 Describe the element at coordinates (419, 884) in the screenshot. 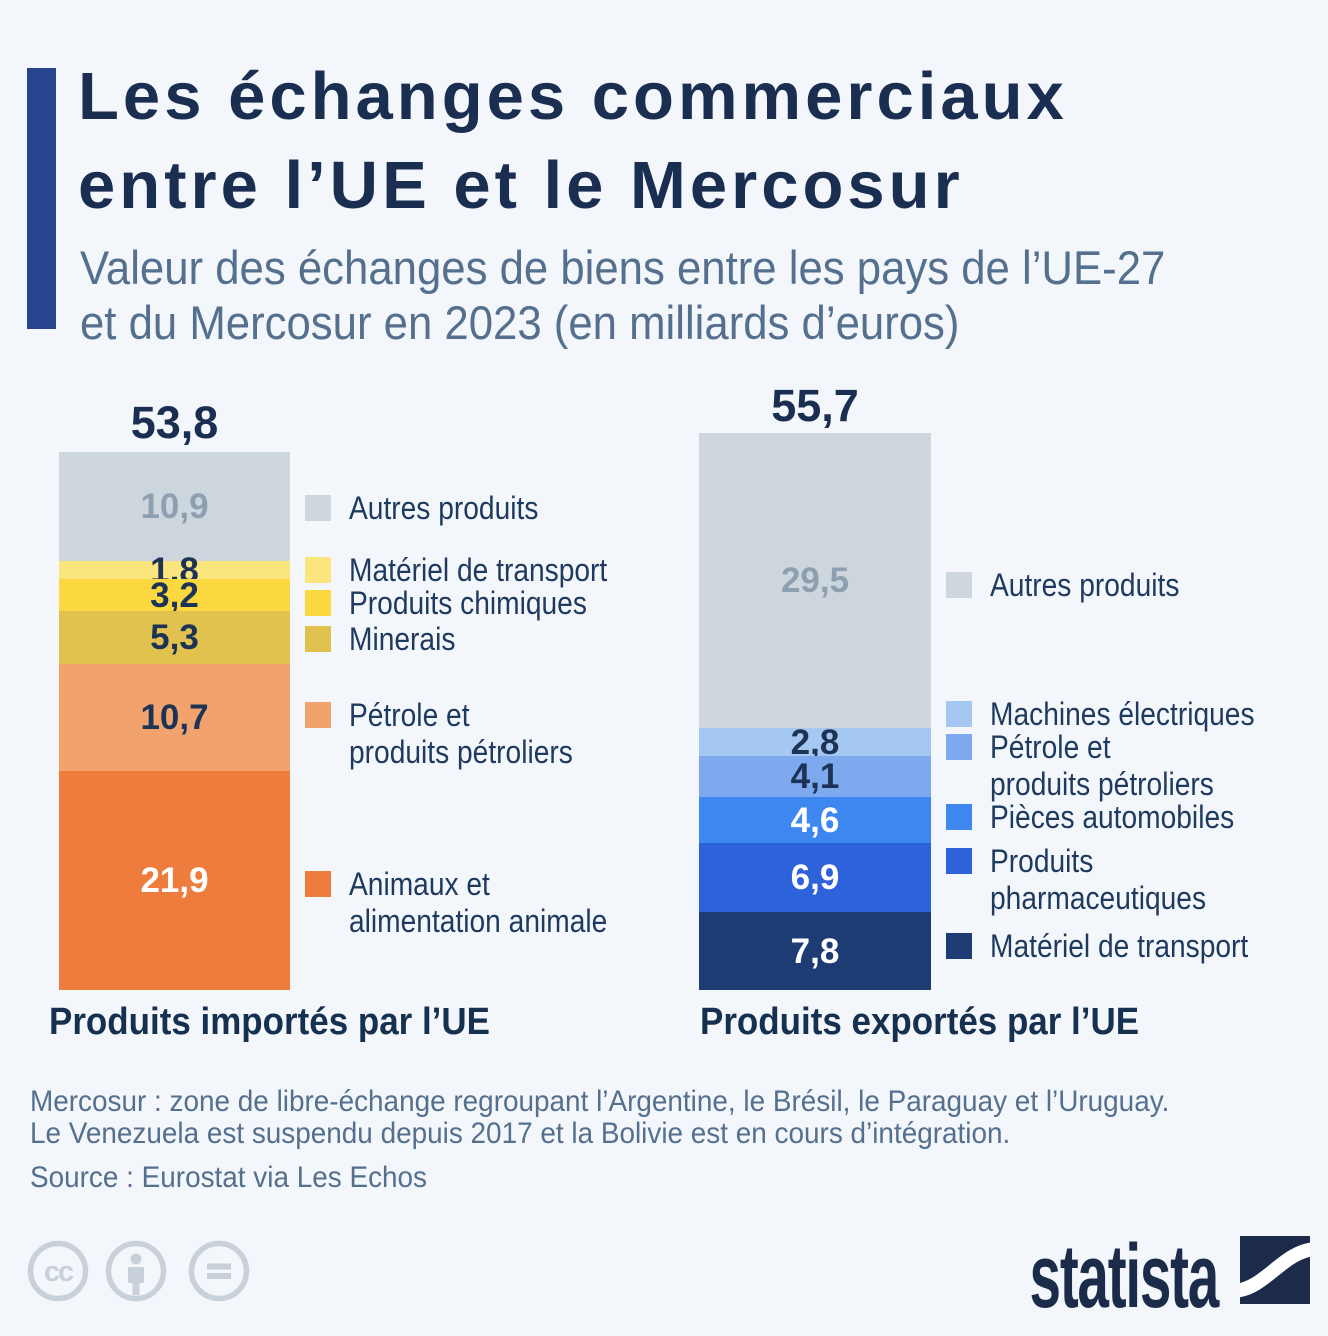

I see `legend-label-line1: Animaux et` at that location.